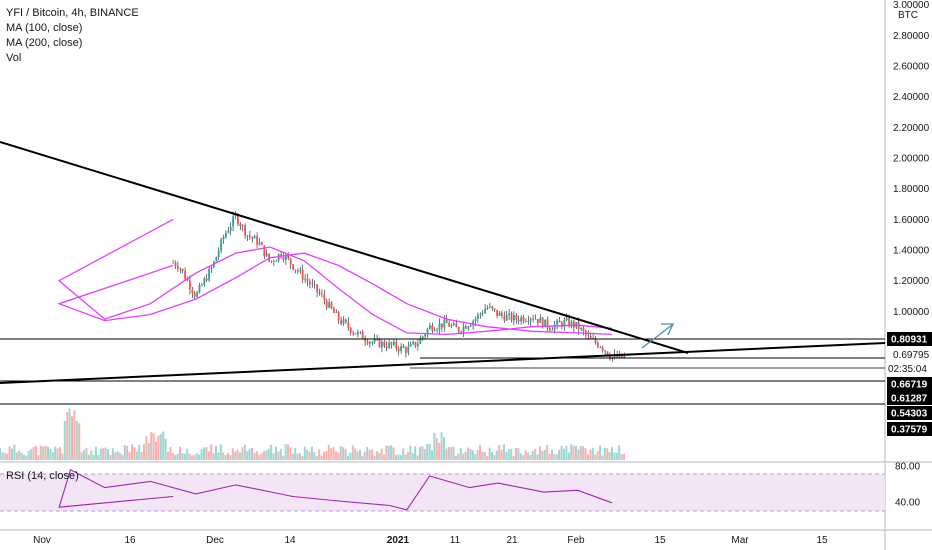 Image resolution: width=932 pixels, height=550 pixels. I want to click on time-tick-label: 15, so click(660, 540).